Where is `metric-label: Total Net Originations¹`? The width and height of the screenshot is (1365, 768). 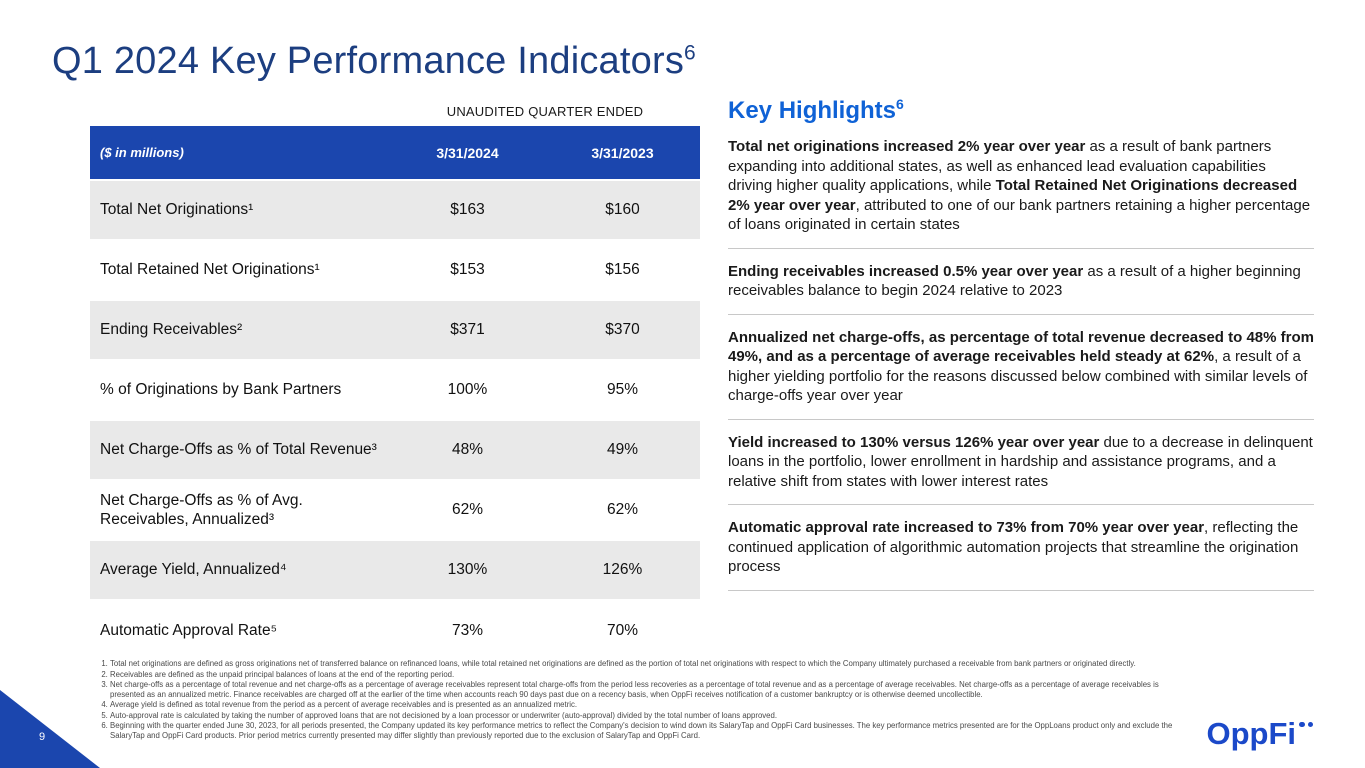 metric-label: Total Net Originations¹ is located at coordinates (177, 210).